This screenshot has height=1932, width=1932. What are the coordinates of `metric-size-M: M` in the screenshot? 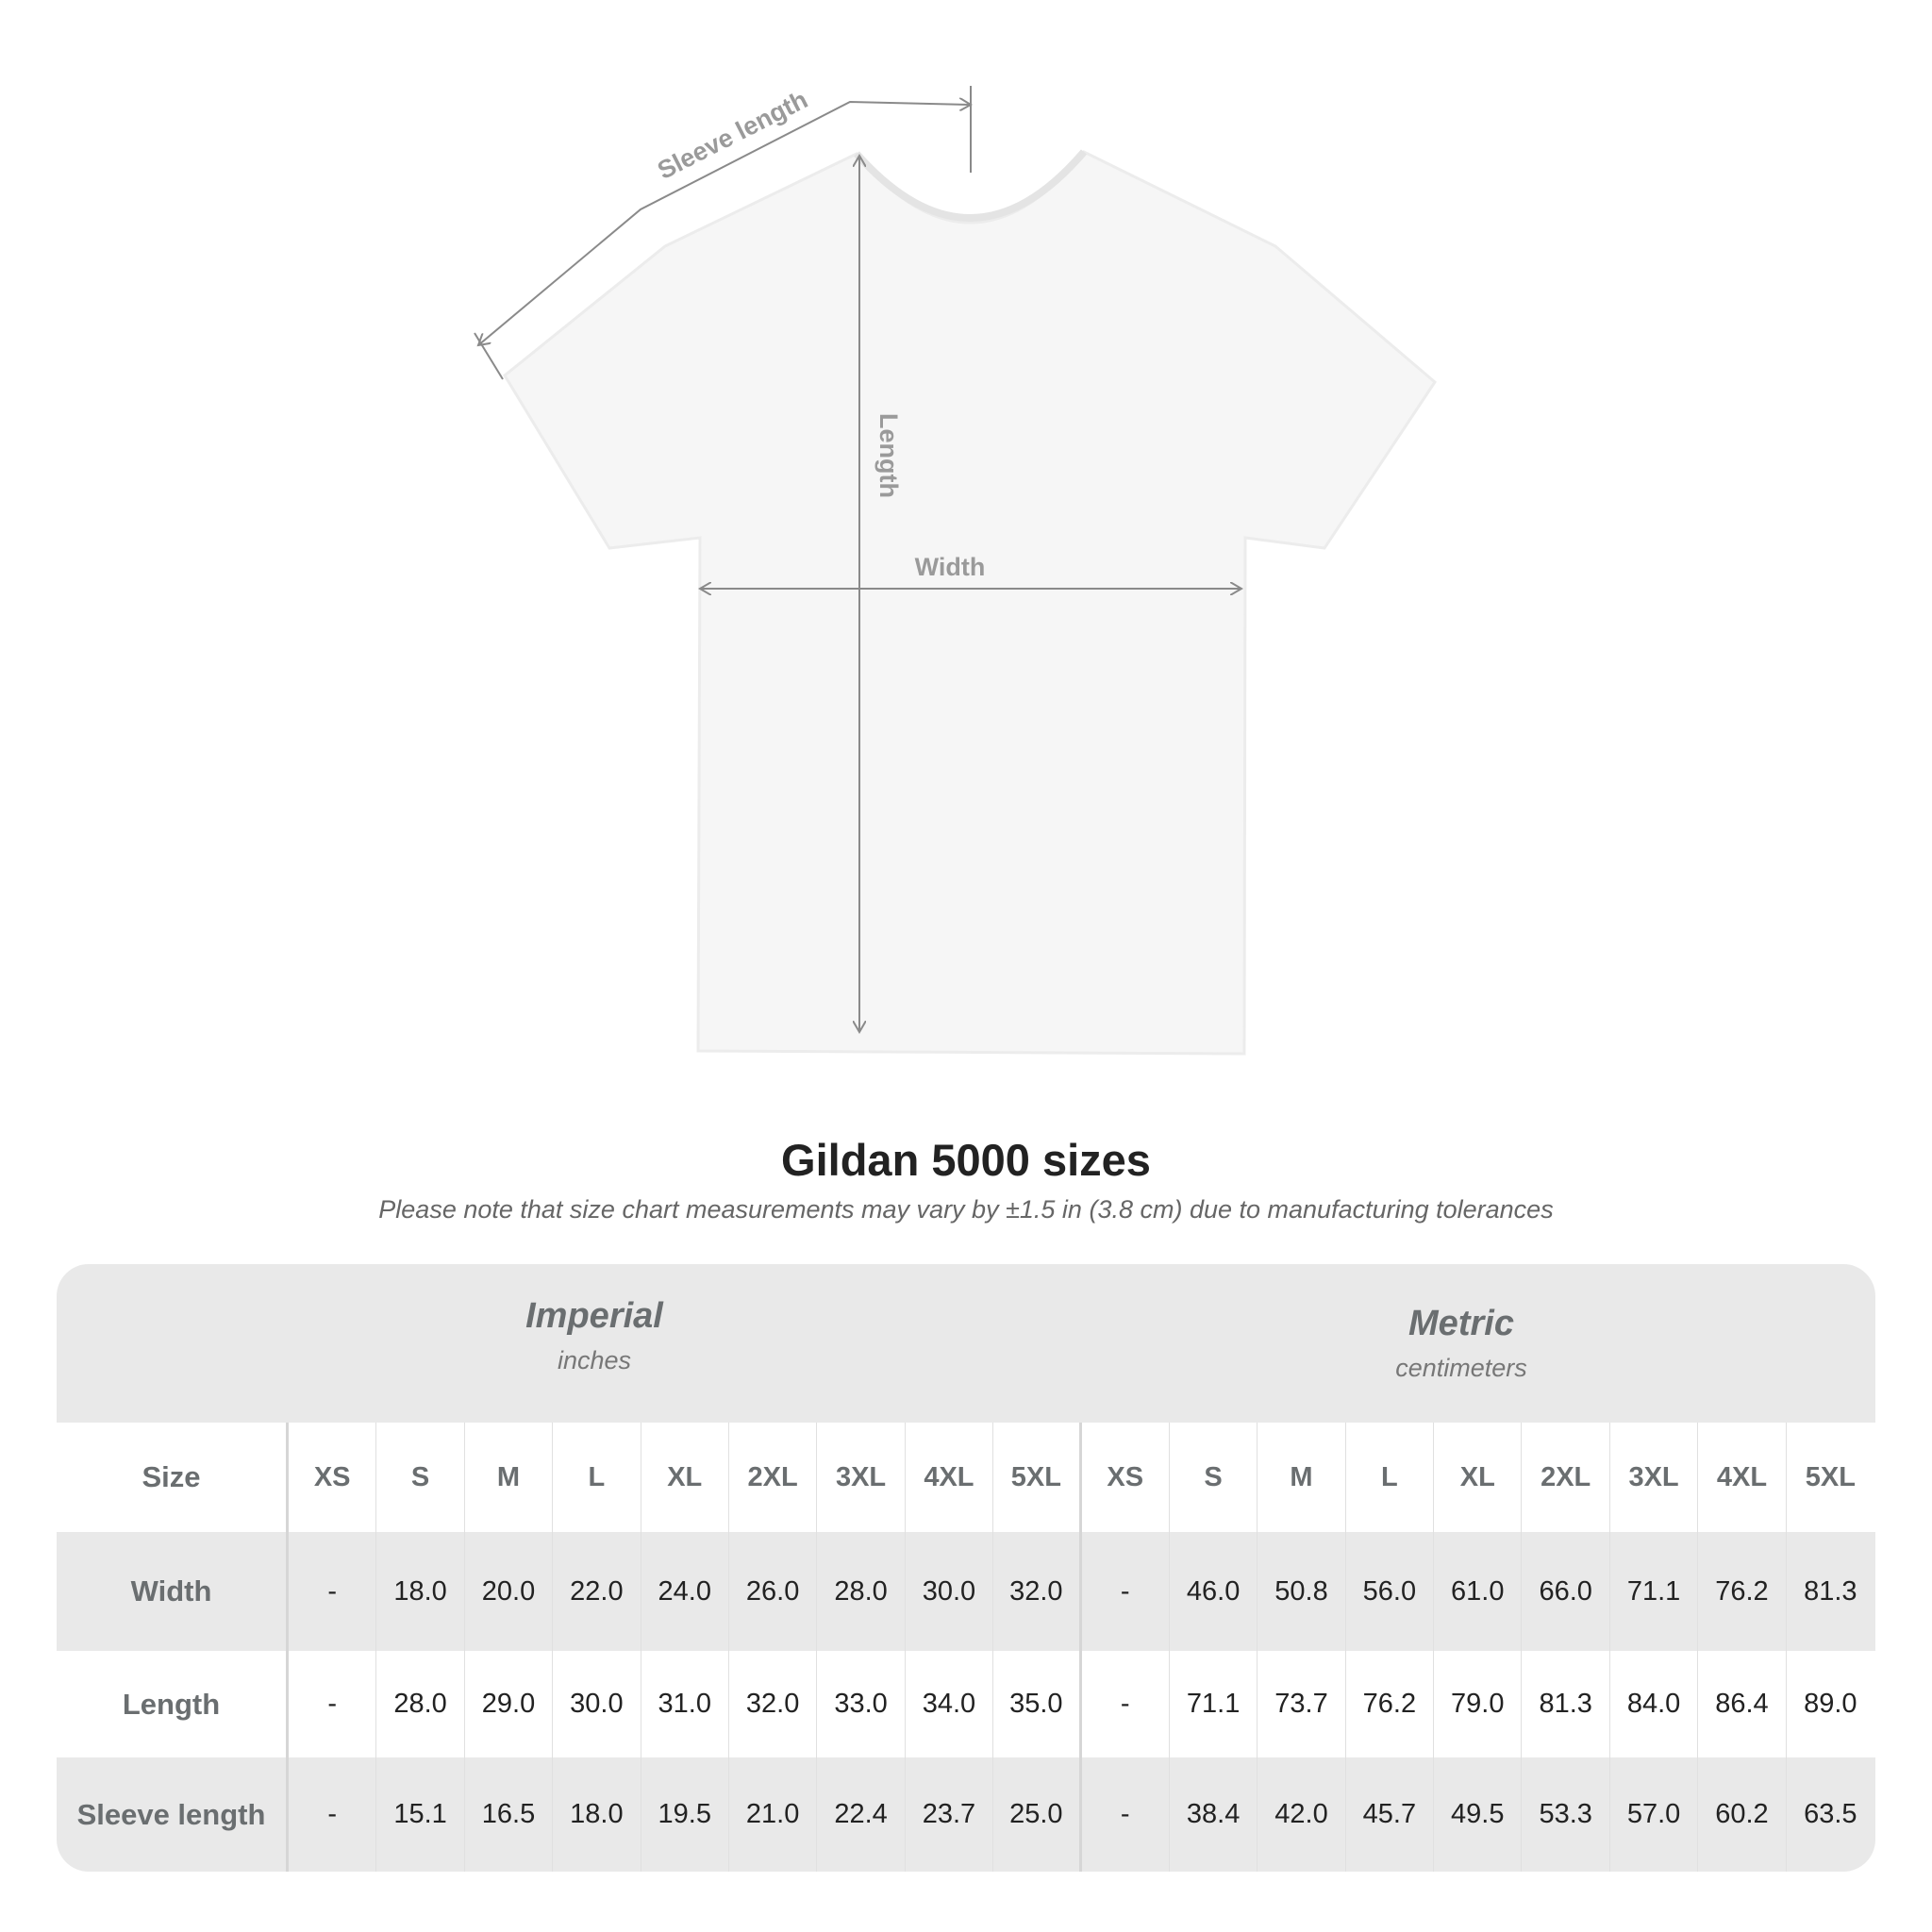 It's located at (1302, 1478).